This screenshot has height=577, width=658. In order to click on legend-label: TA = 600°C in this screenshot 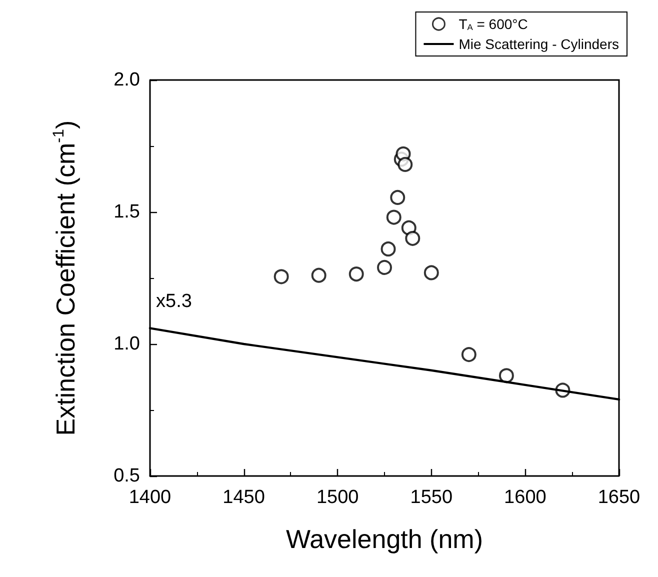, I will do `click(493, 24)`.